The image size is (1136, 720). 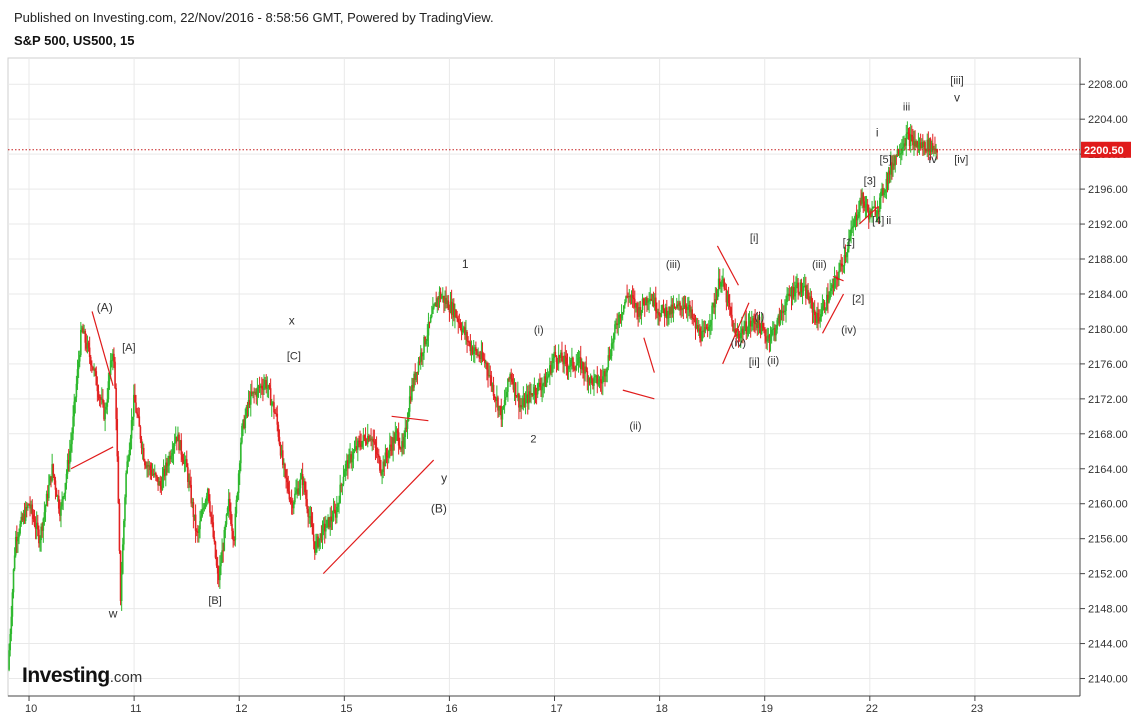 What do you see at coordinates (214, 601) in the screenshot?
I see `wave-label: [B]` at bounding box center [214, 601].